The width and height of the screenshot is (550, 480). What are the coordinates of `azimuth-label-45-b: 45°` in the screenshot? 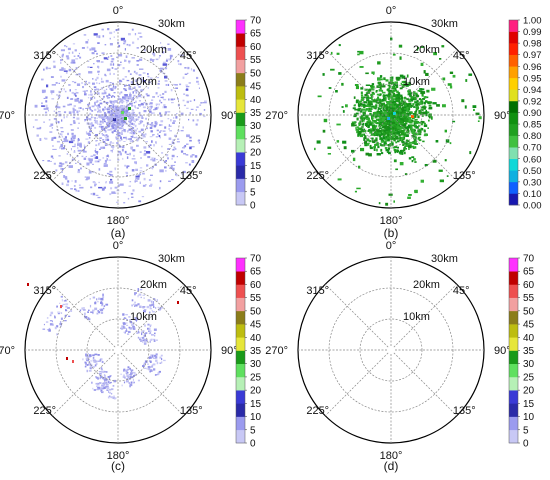 It's located at (461, 56).